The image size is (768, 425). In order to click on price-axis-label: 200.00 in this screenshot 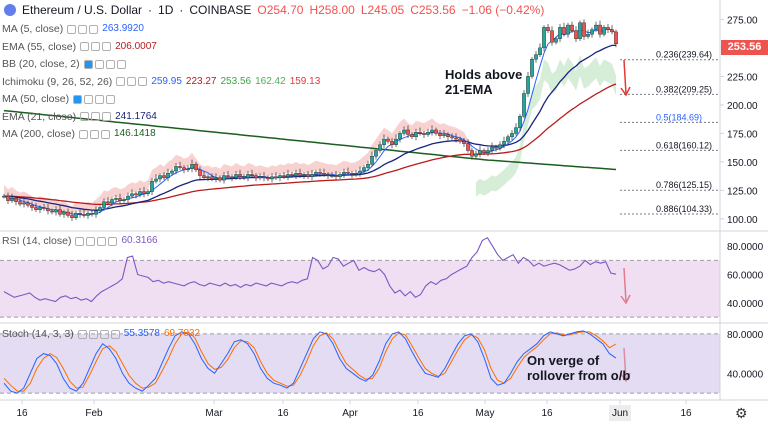, I will do `click(742, 106)`.